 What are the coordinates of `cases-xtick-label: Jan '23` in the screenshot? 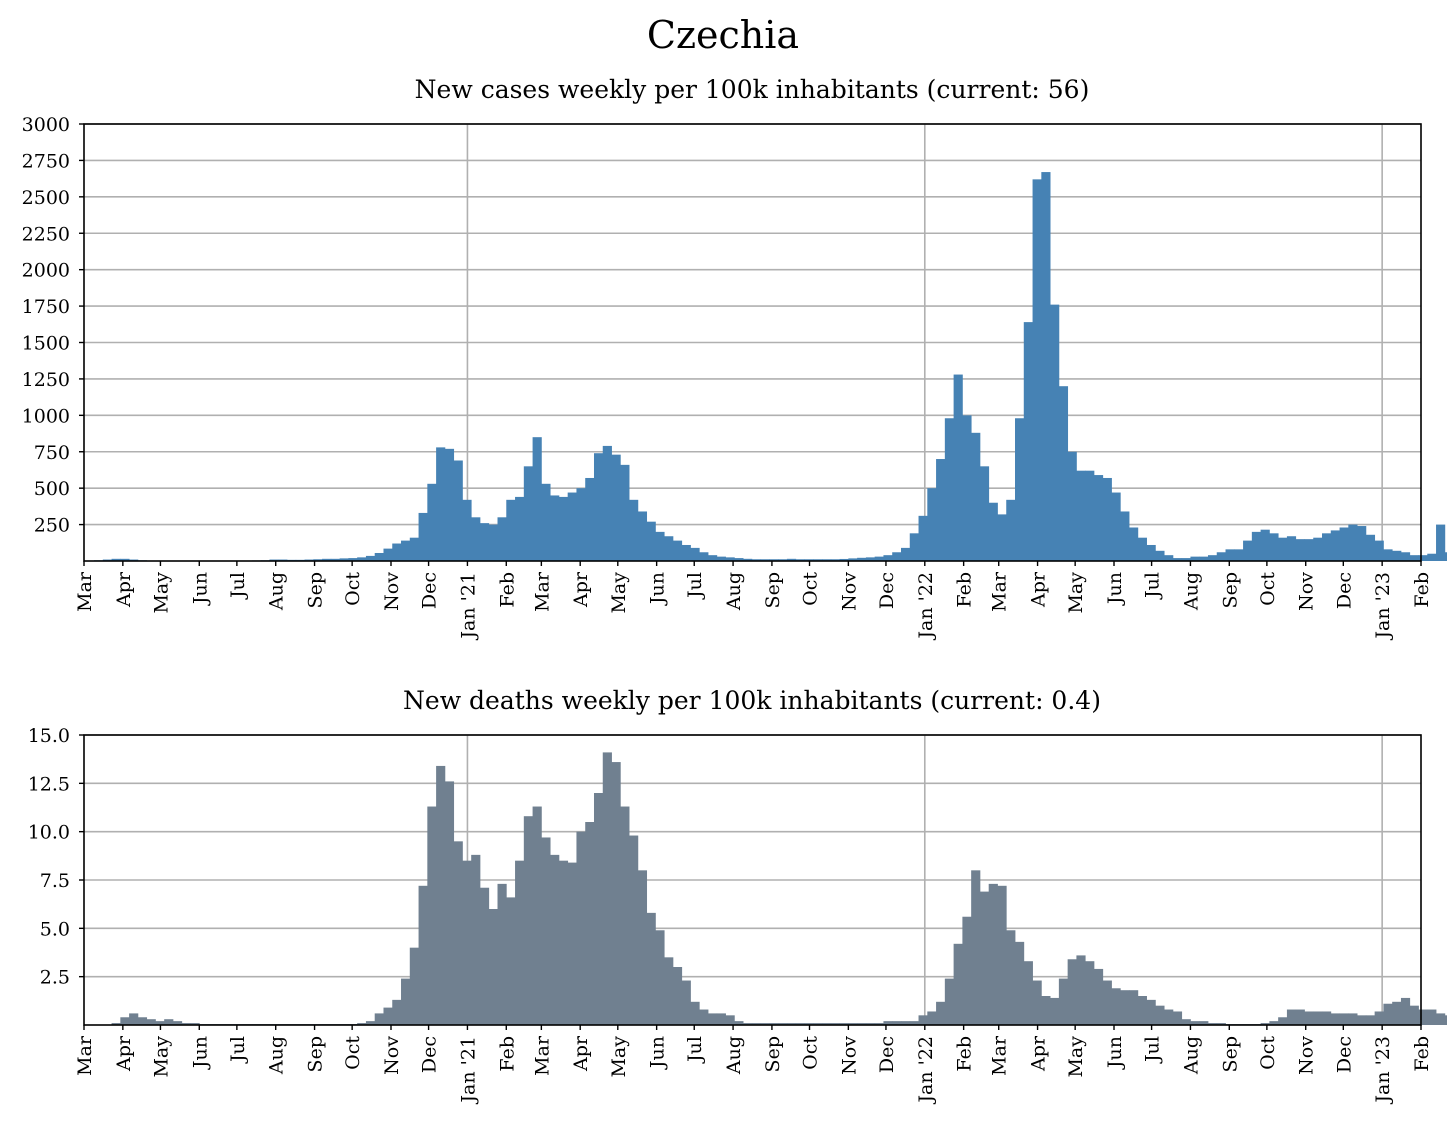 It's located at (1383, 606).